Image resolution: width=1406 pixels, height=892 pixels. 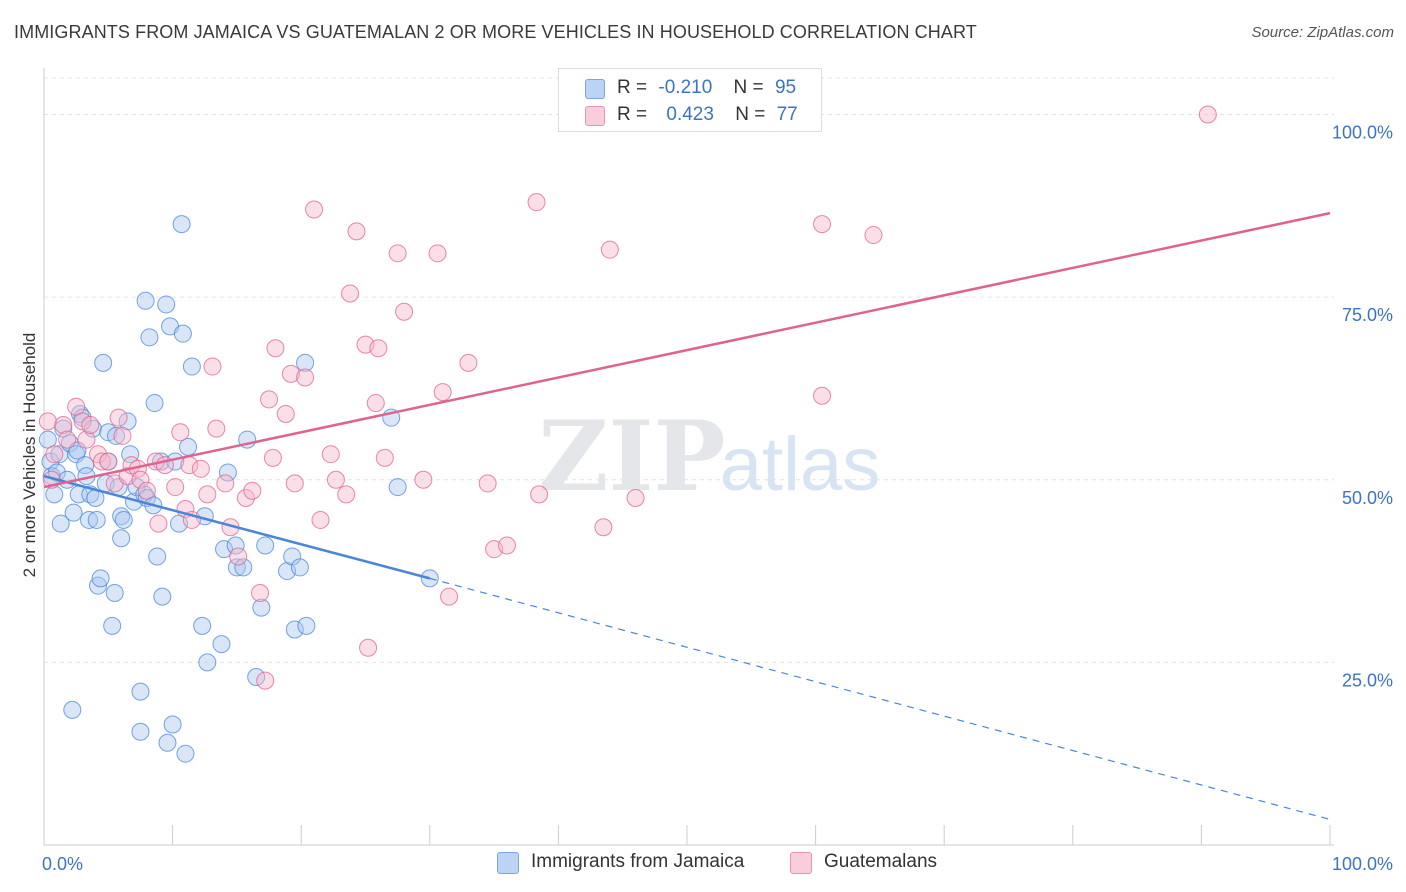 What do you see at coordinates (595, 116) in the screenshot?
I see `guatemalans-swatch` at bounding box center [595, 116].